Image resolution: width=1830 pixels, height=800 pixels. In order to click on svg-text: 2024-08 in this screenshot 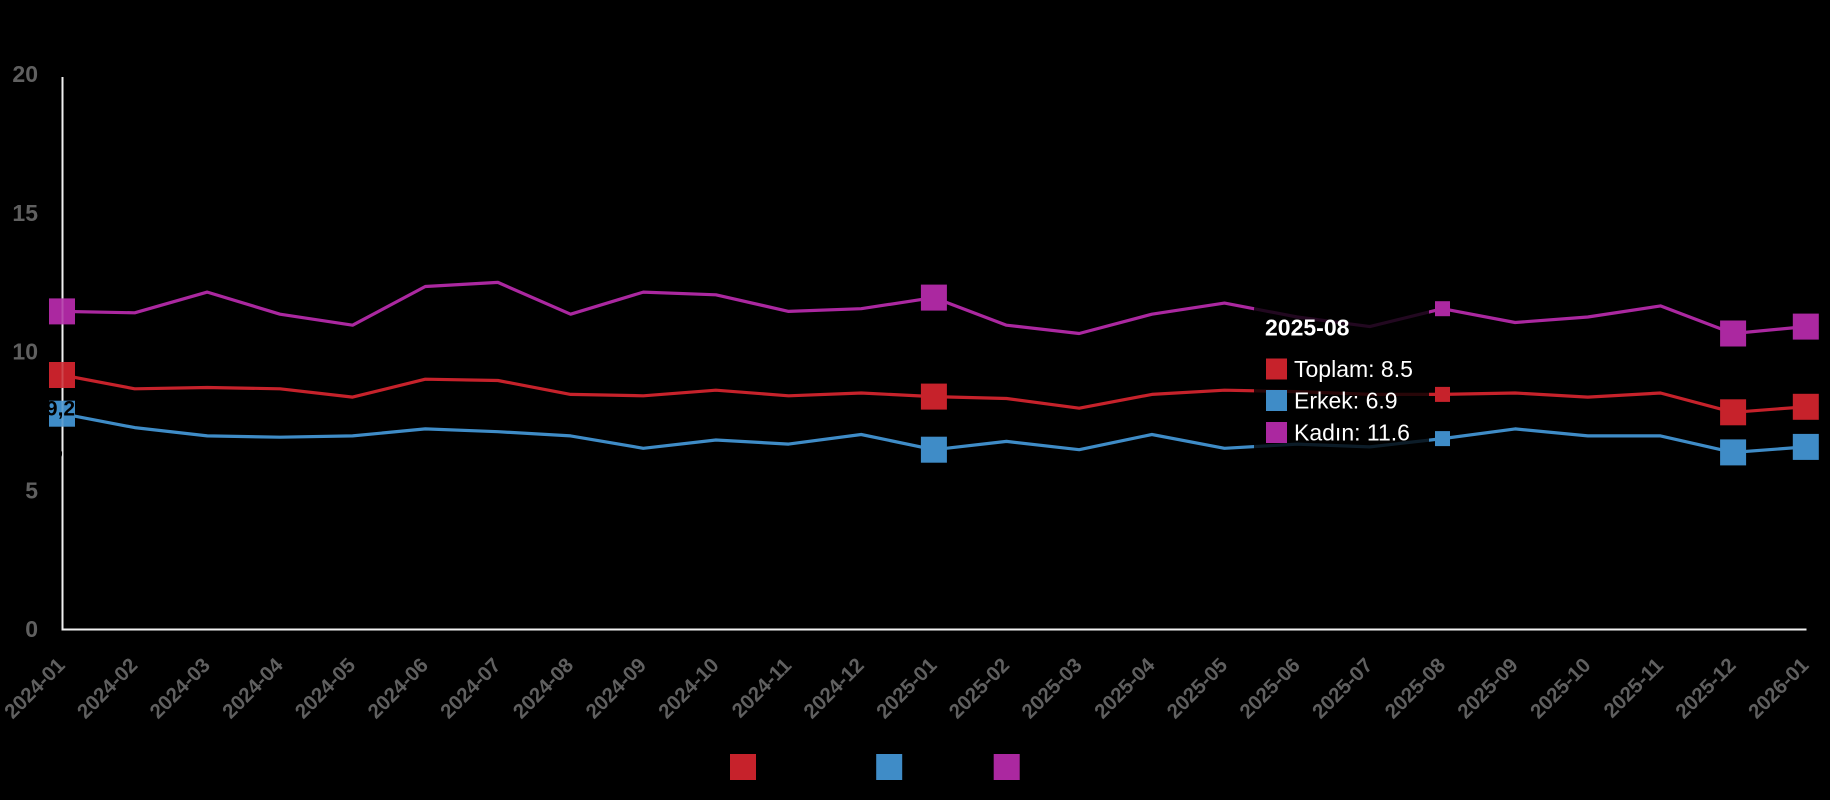, I will do `click(543, 688)`.